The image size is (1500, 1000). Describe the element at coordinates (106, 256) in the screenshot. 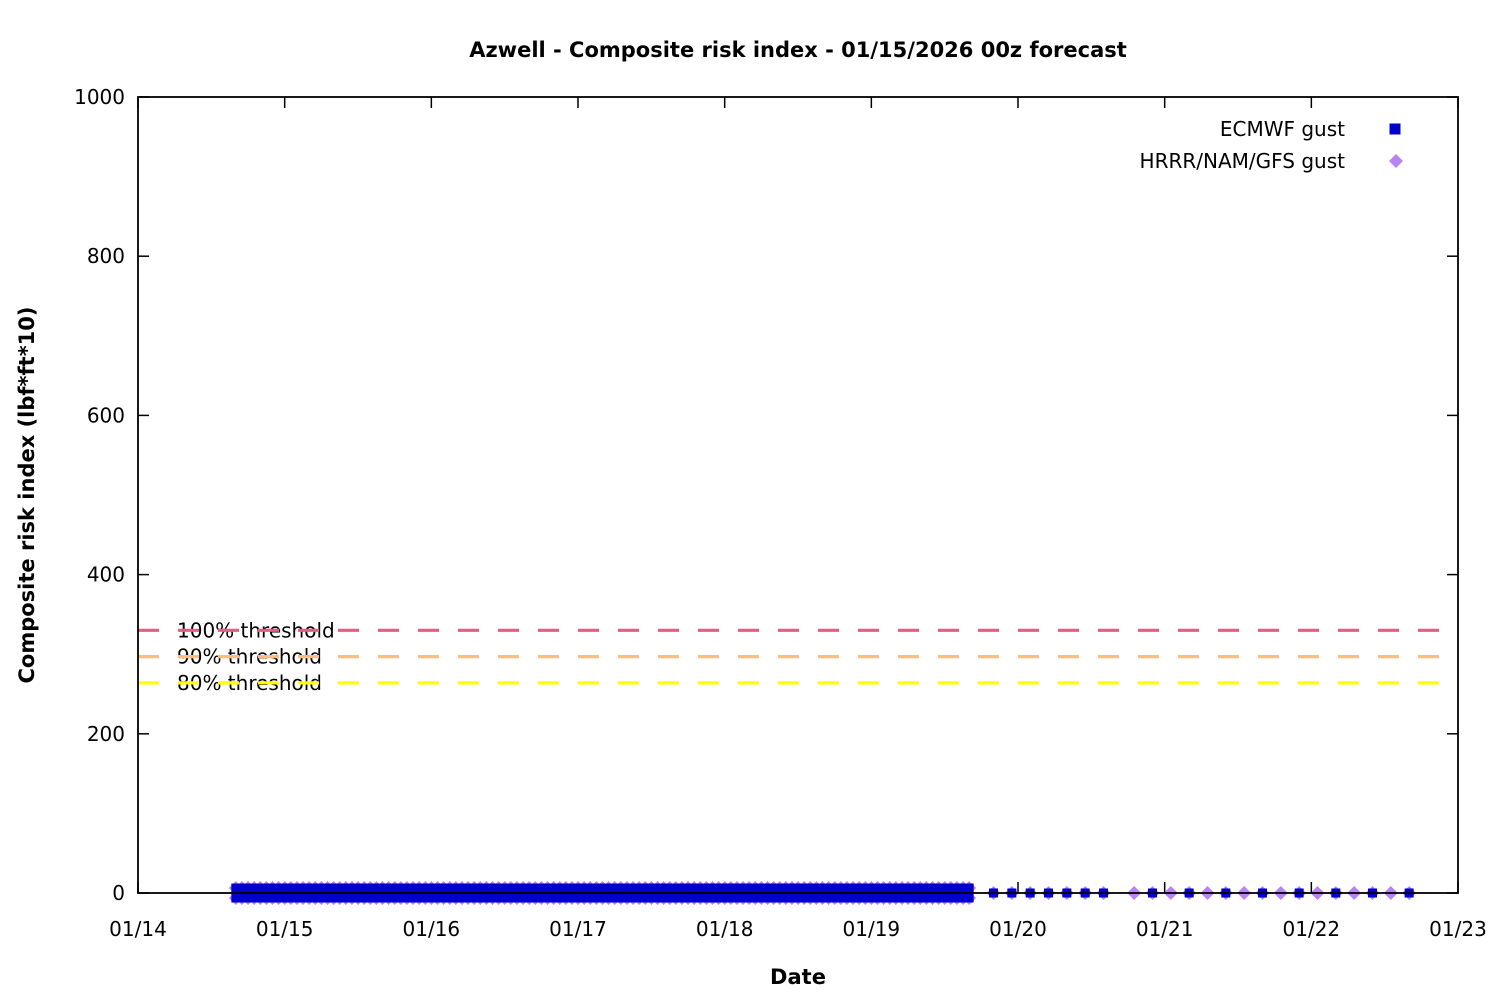

I see `y-tick-label: 800` at that location.